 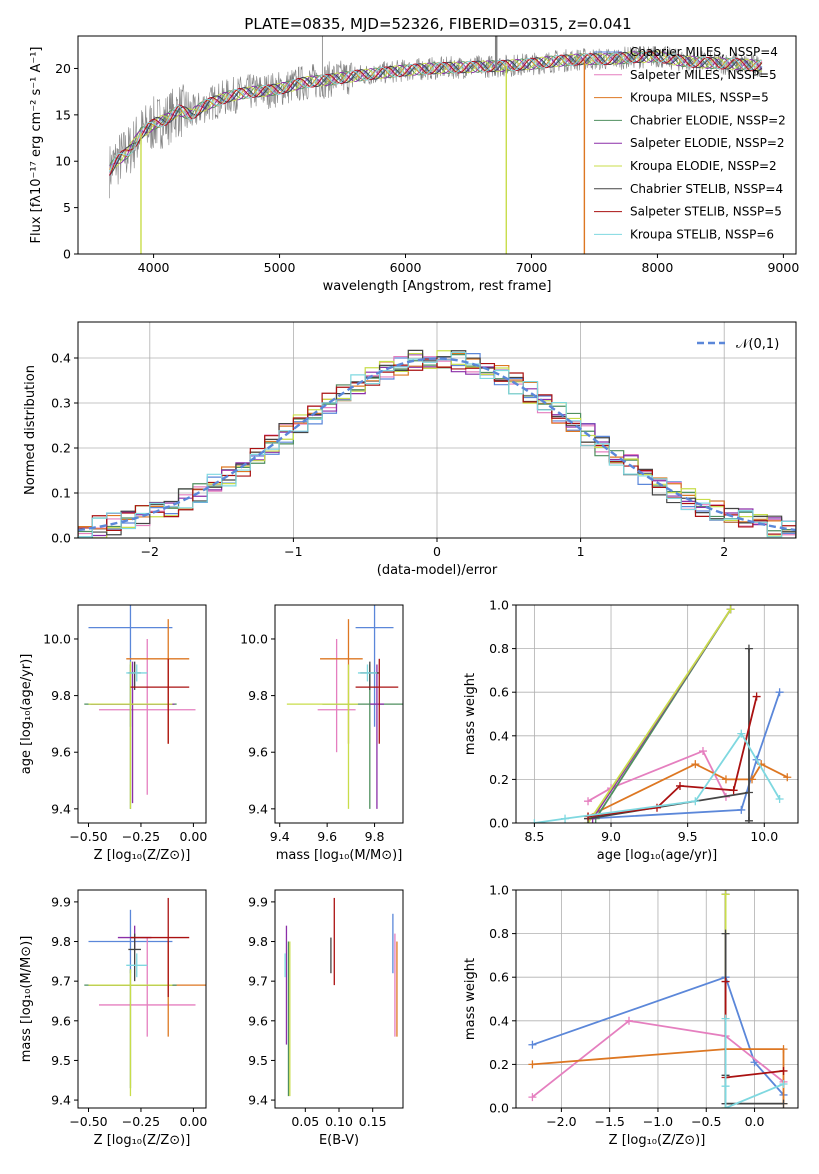 What do you see at coordinates (406, 267) in the screenshot?
I see `x-tick-label: 6000` at bounding box center [406, 267].